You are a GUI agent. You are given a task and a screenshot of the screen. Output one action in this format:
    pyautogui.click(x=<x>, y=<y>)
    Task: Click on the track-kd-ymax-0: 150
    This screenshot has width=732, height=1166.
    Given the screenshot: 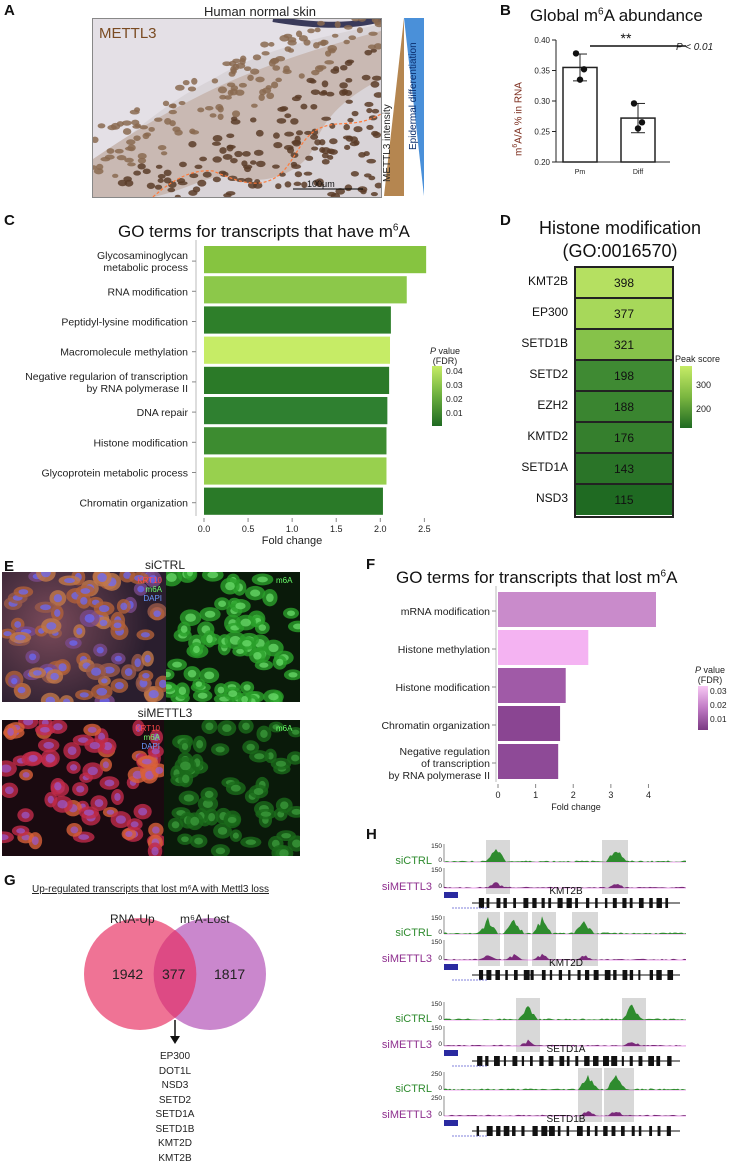 What is the action you would take?
    pyautogui.click(x=436, y=870)
    